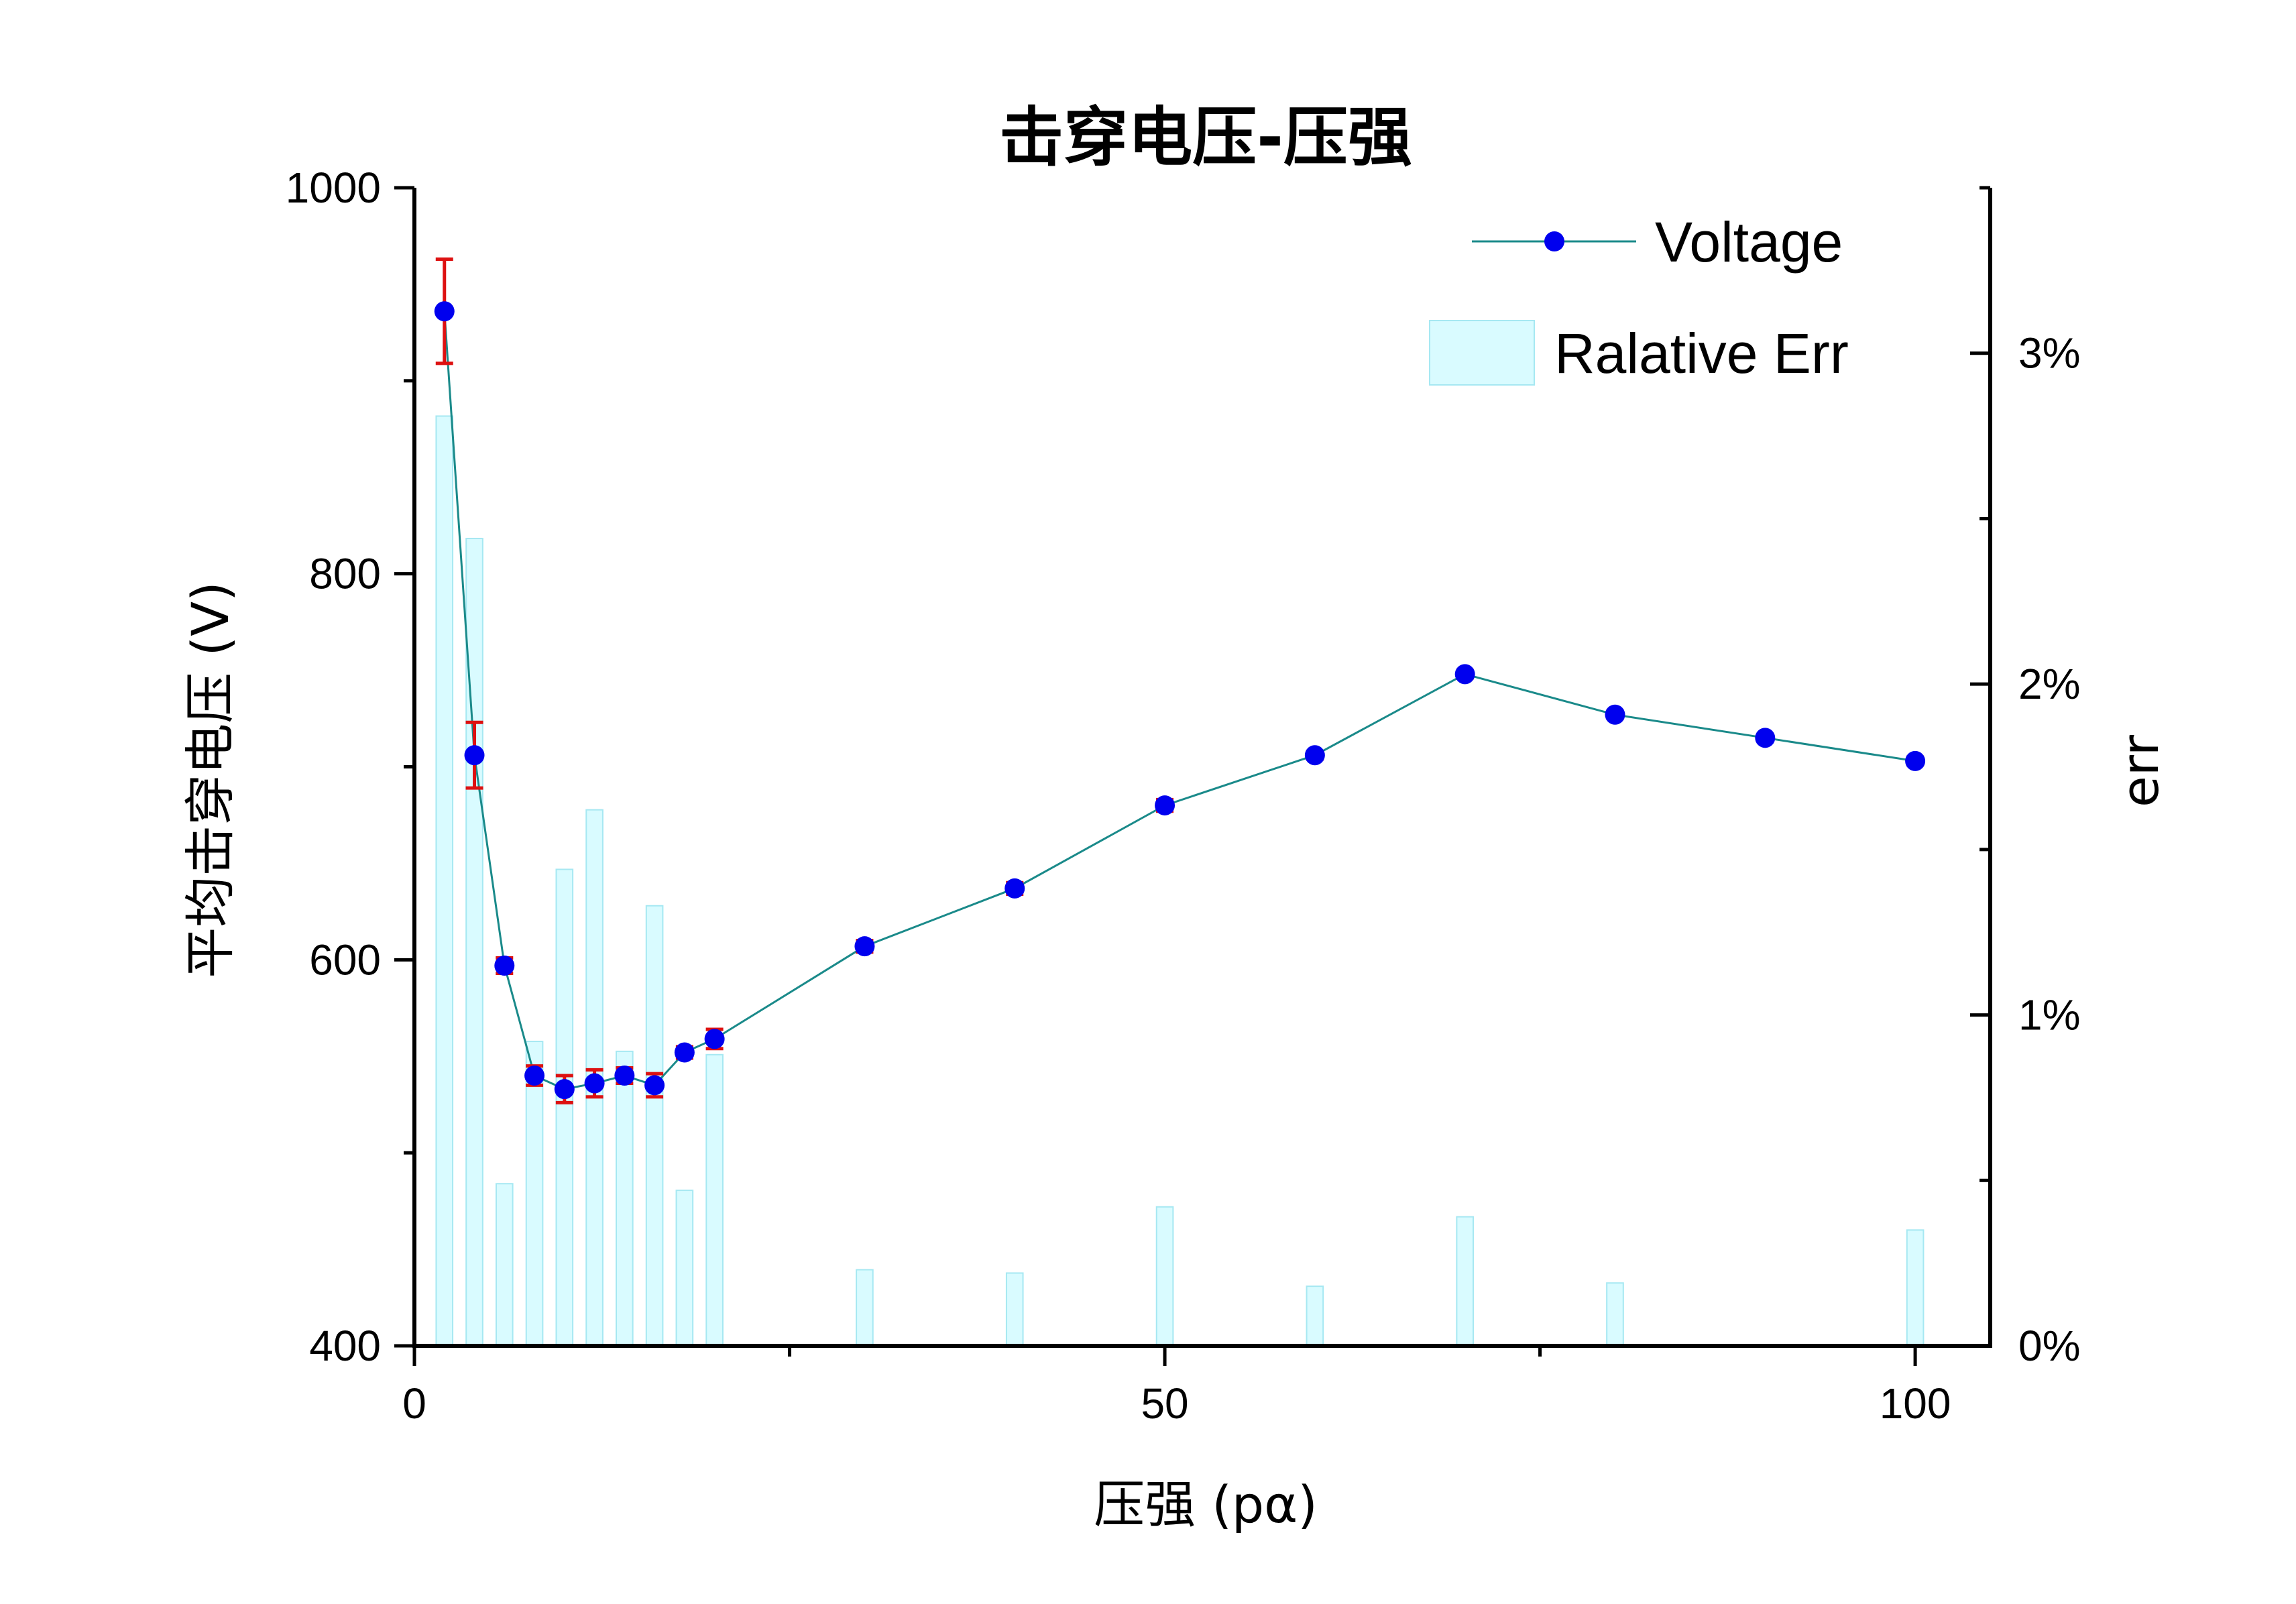  I want to click on legend-voltage-label: Voltage, so click(1749, 242).